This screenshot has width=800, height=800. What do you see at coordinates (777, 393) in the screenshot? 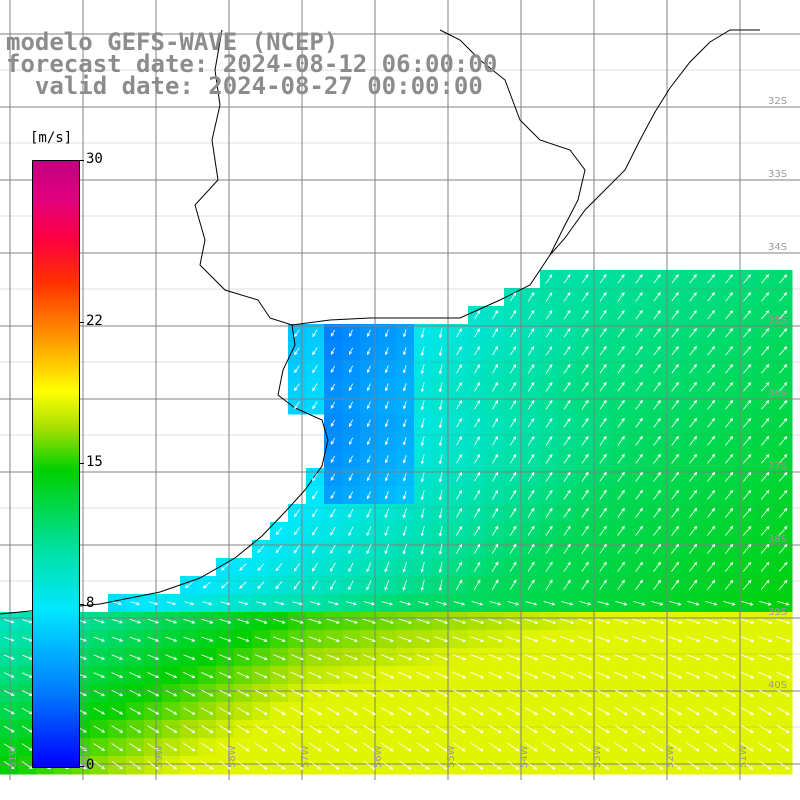
I see `lat-labels: 32S 33S 34S 35S 36S 37S 38S 39S 40S` at bounding box center [777, 393].